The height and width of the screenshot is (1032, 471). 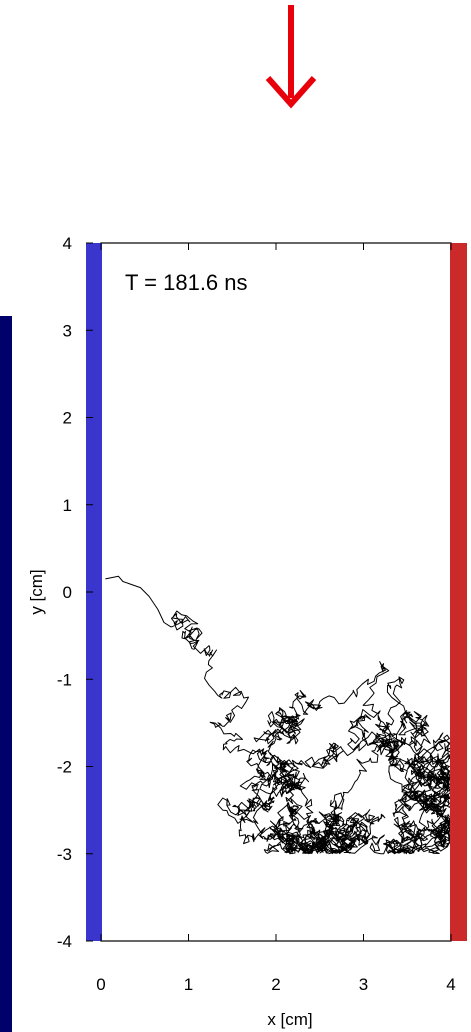 What do you see at coordinates (67, 243) in the screenshot?
I see `y-tick-label: 4` at bounding box center [67, 243].